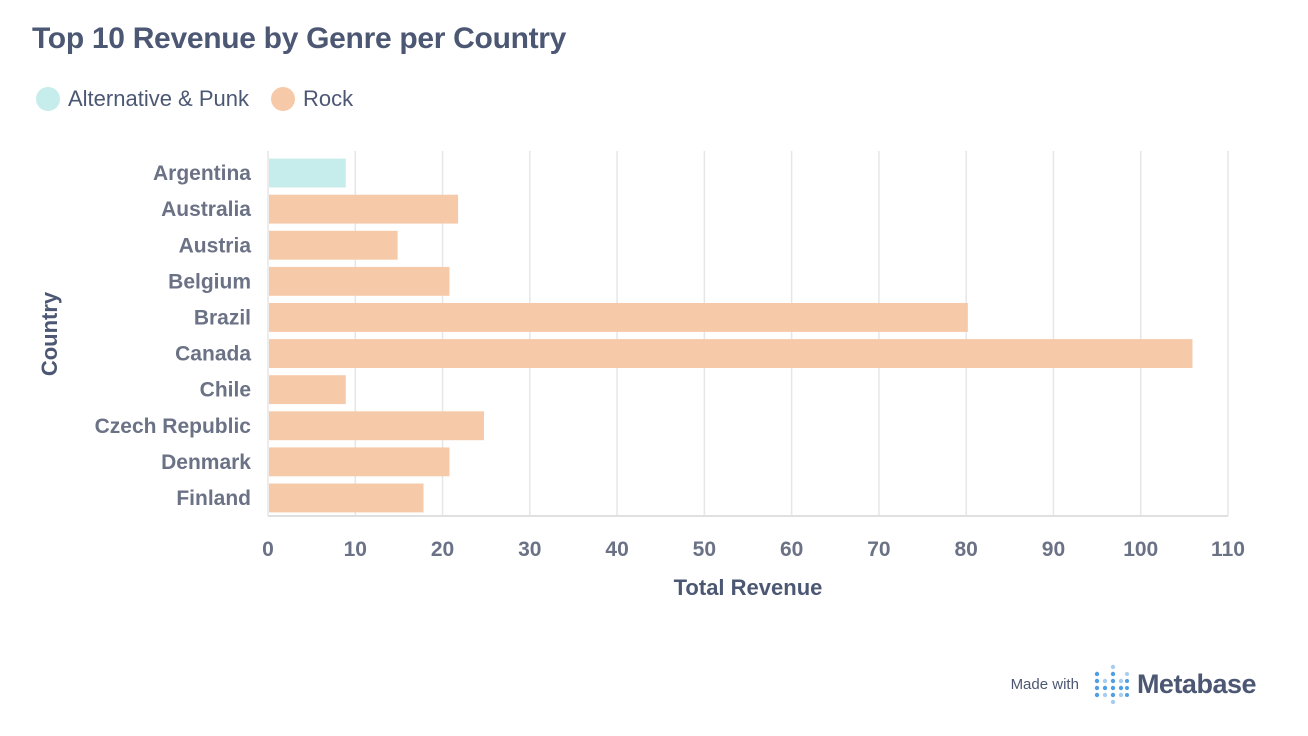 The width and height of the screenshot is (1308, 736). Describe the element at coordinates (268, 549) in the screenshot. I see `x-tick-label-0: 0` at that location.